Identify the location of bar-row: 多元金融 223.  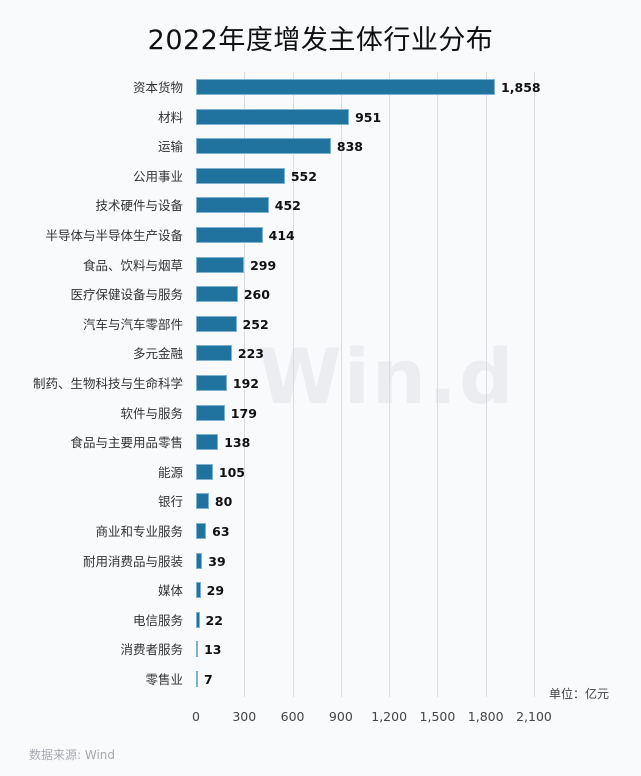
(320, 353).